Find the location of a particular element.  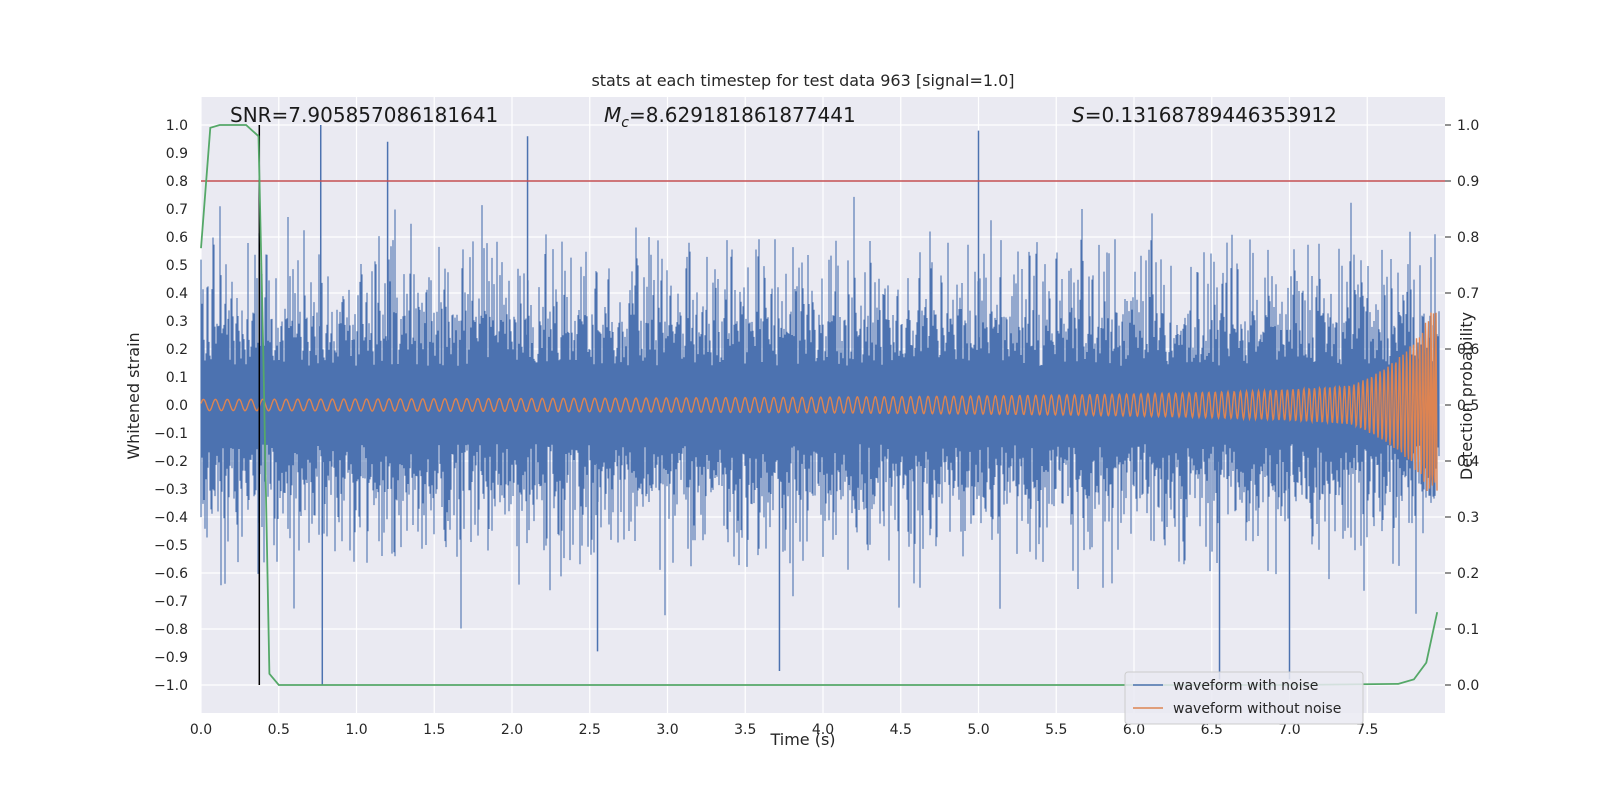

y-left-tick-label: 0.4 is located at coordinates (177, 294).